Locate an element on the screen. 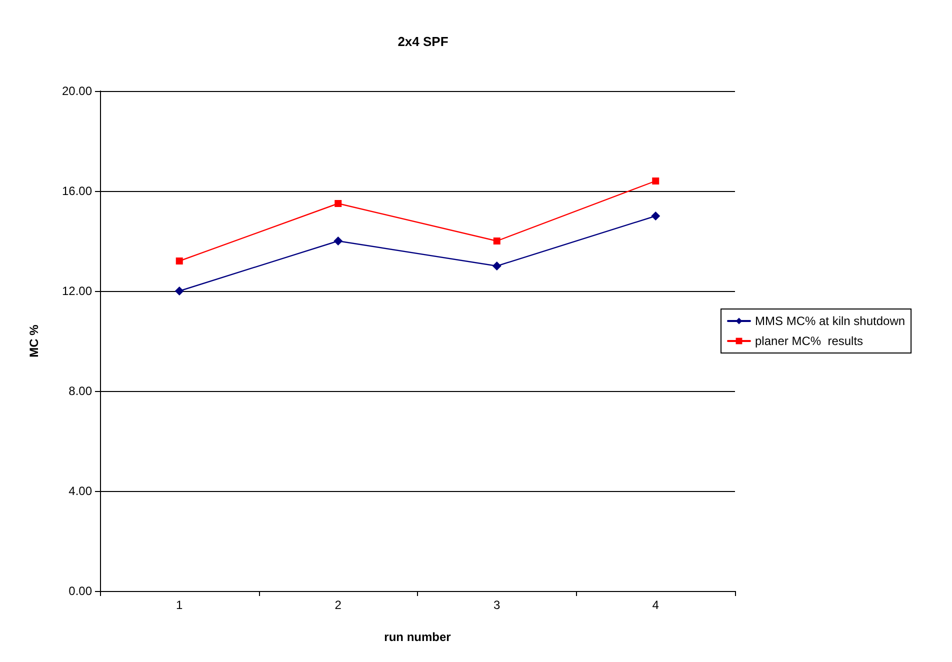 Image resolution: width=952 pixels, height=662 pixels. x-axis-title: run number is located at coordinates (418, 637).